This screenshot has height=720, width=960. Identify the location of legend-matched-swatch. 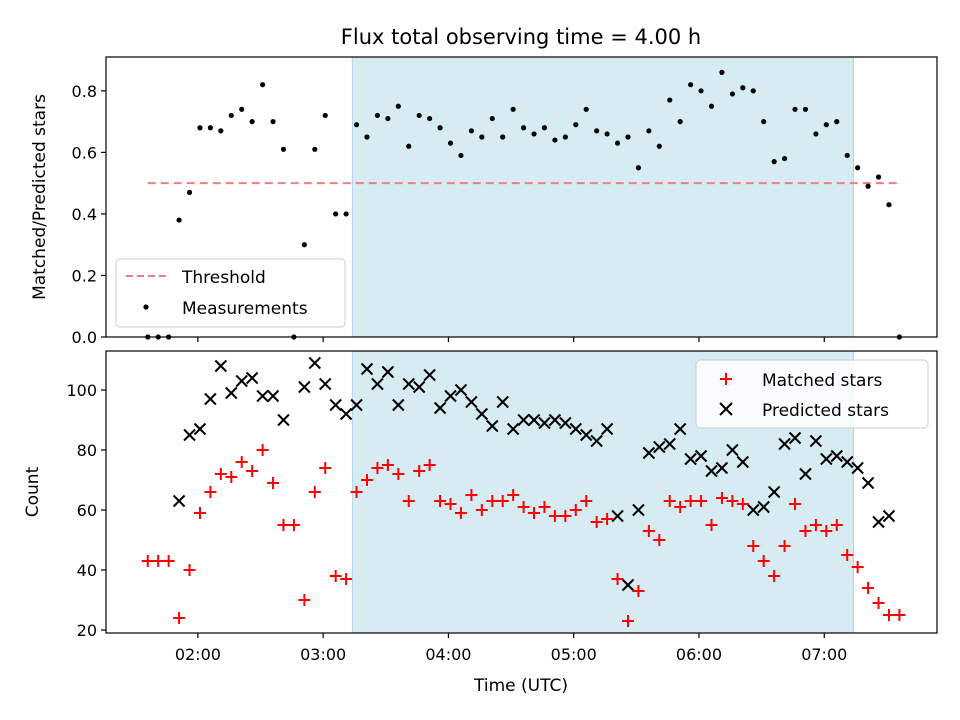
(726, 379).